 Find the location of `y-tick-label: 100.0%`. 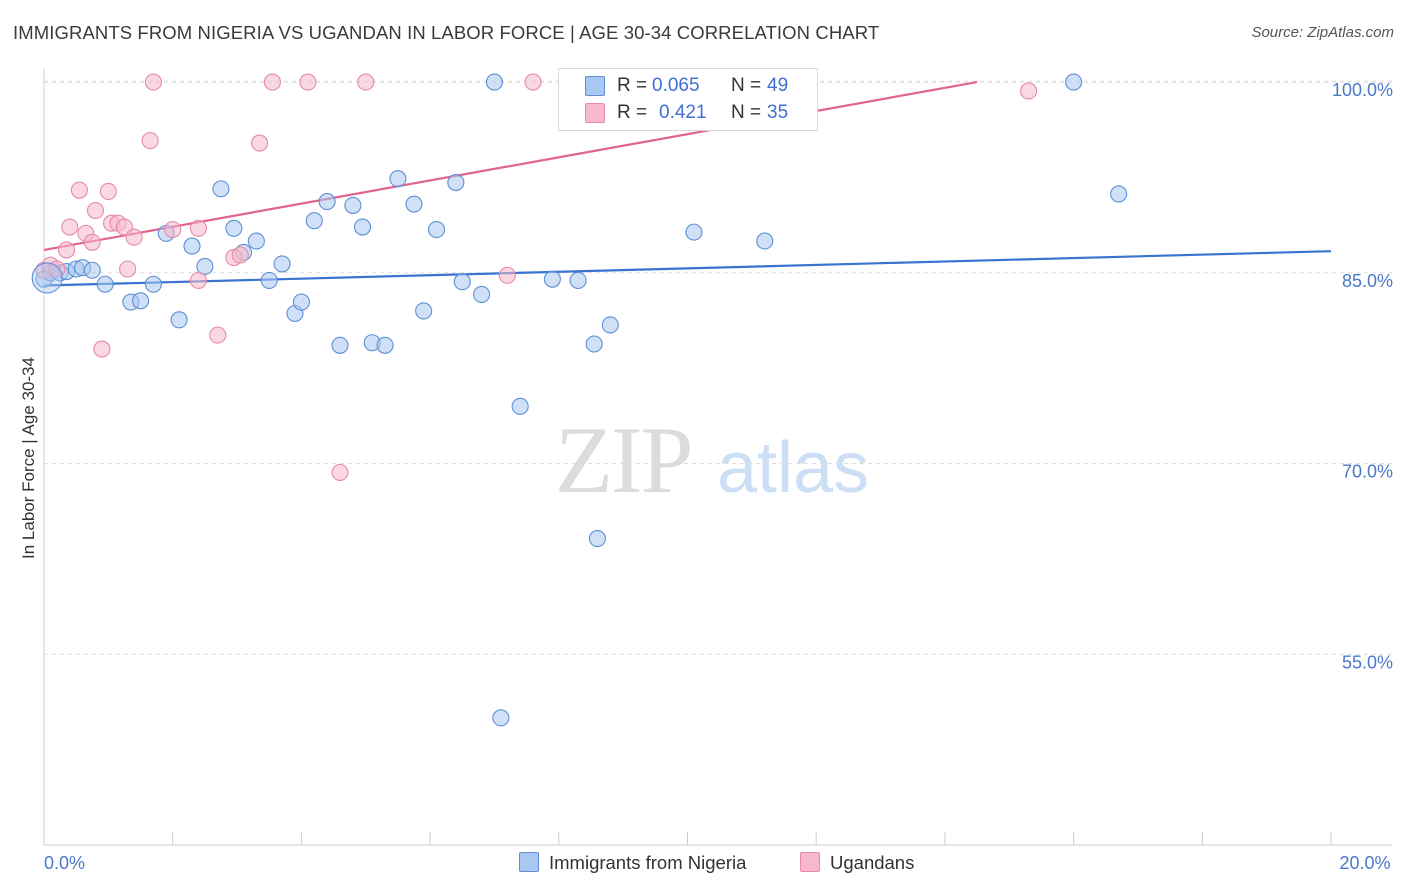

y-tick-label: 100.0% is located at coordinates (1362, 90).